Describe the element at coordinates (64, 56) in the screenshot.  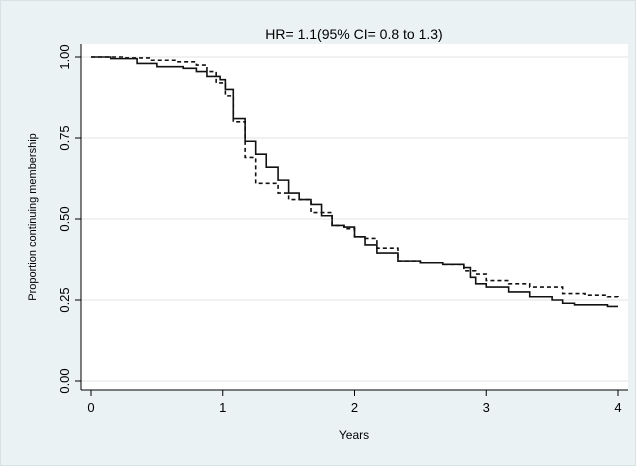
I see `y-tick-label: 1.00` at that location.